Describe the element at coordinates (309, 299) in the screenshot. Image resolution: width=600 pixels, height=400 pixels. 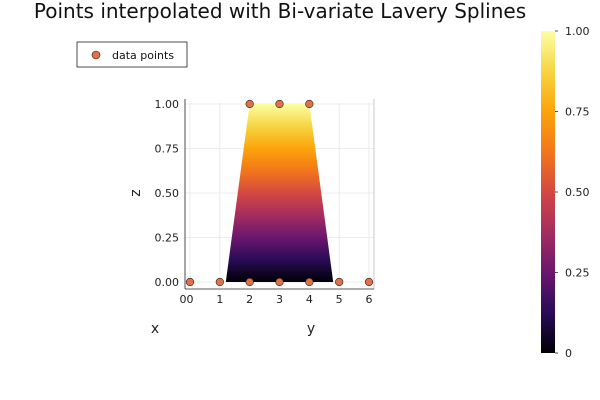
I see `y-tick-label: 4` at that location.